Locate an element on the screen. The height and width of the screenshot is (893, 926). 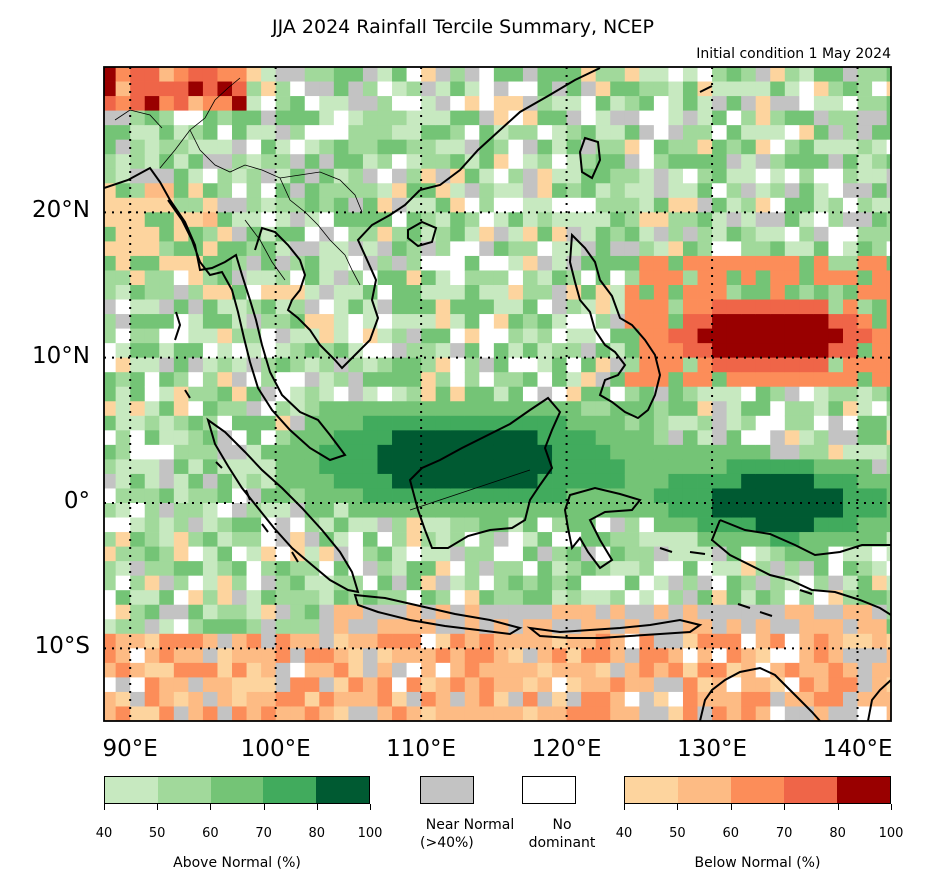
no-dominant-swatch is located at coordinates (549, 790).